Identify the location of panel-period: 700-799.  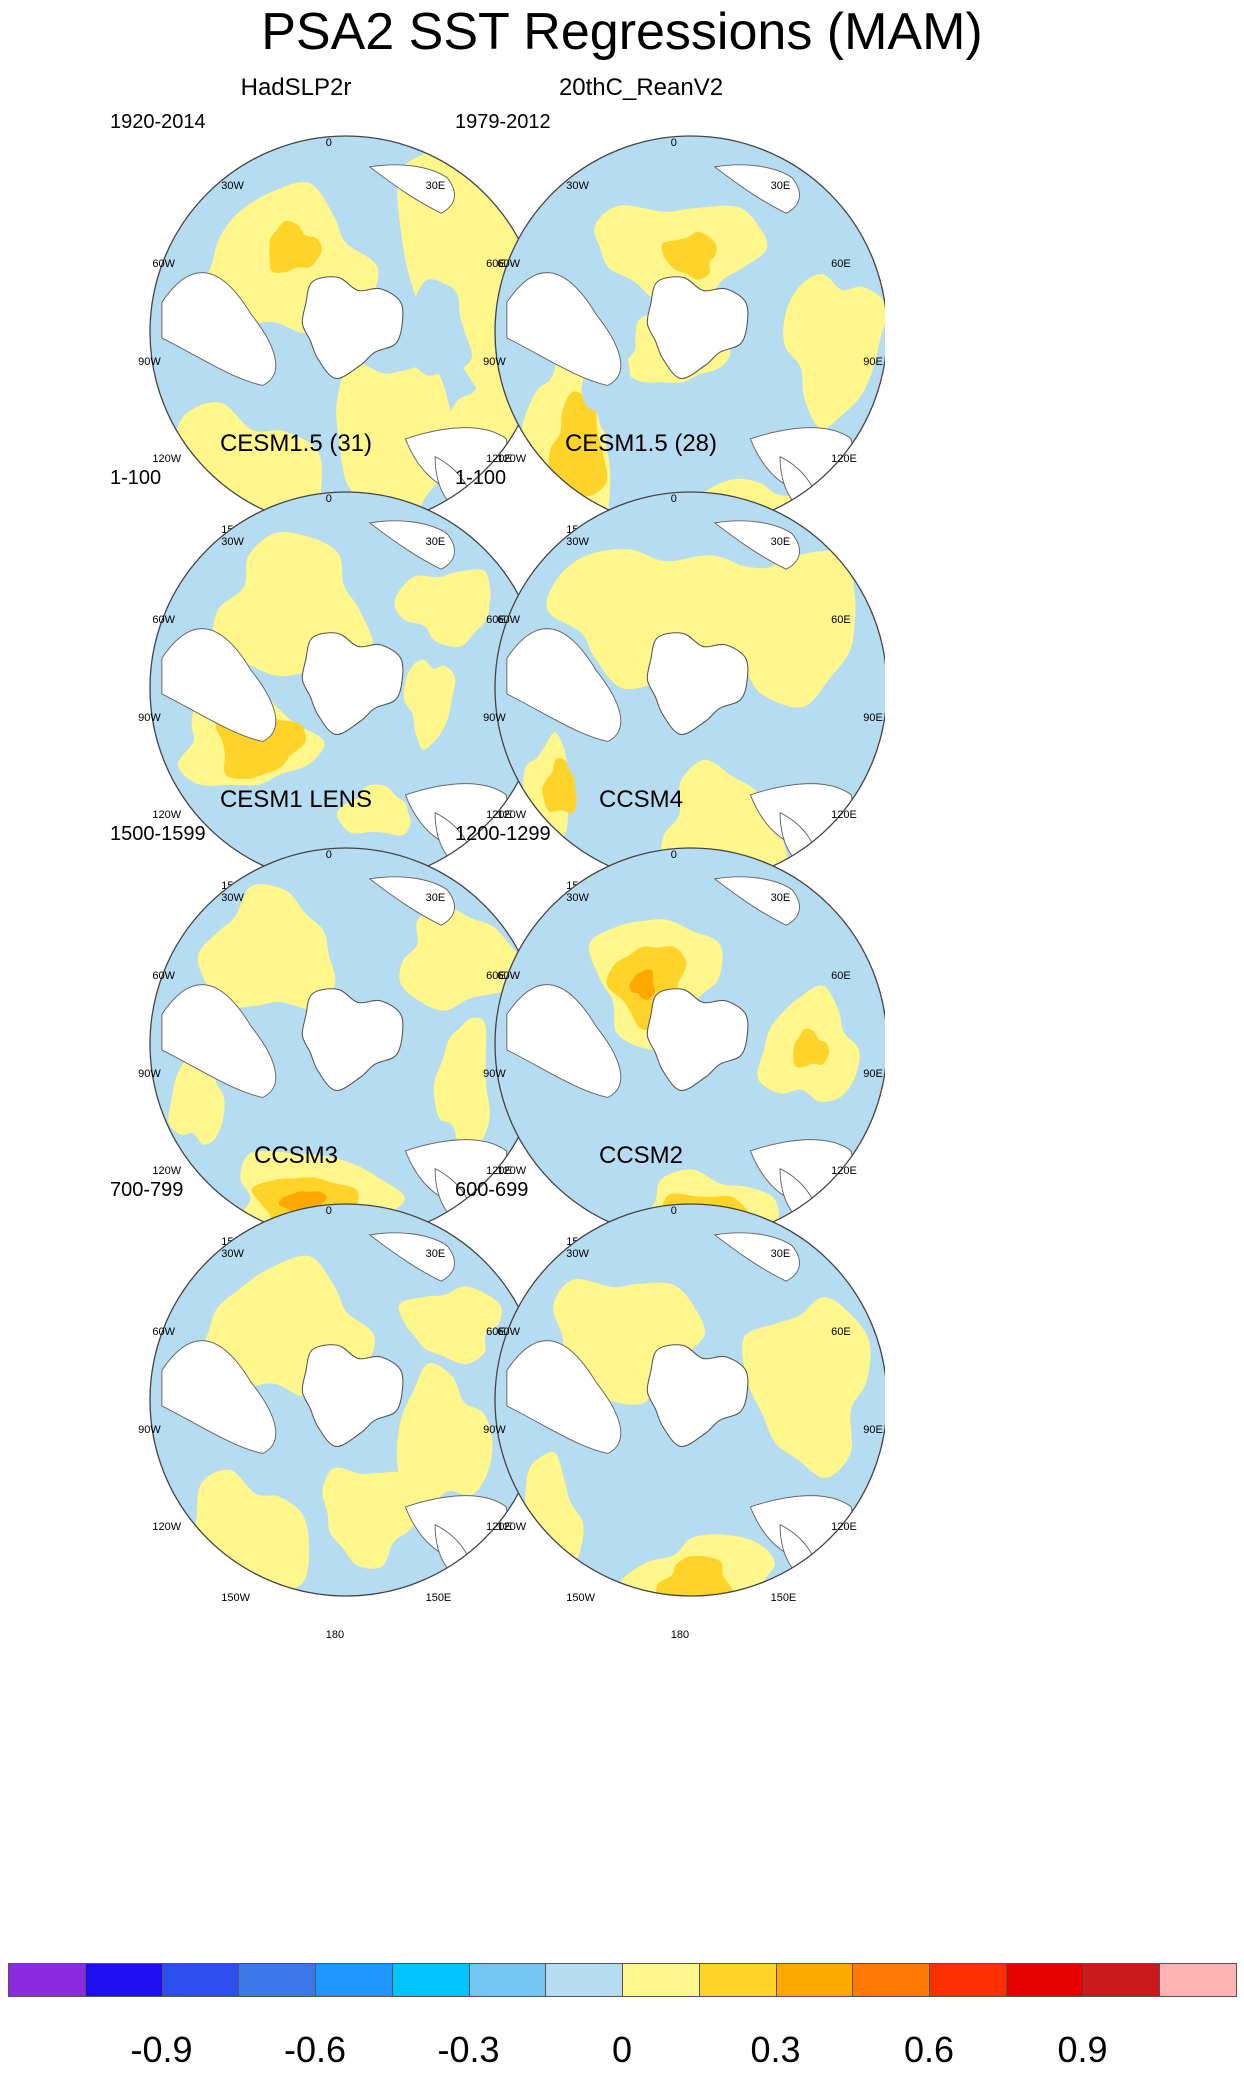
(147, 1190).